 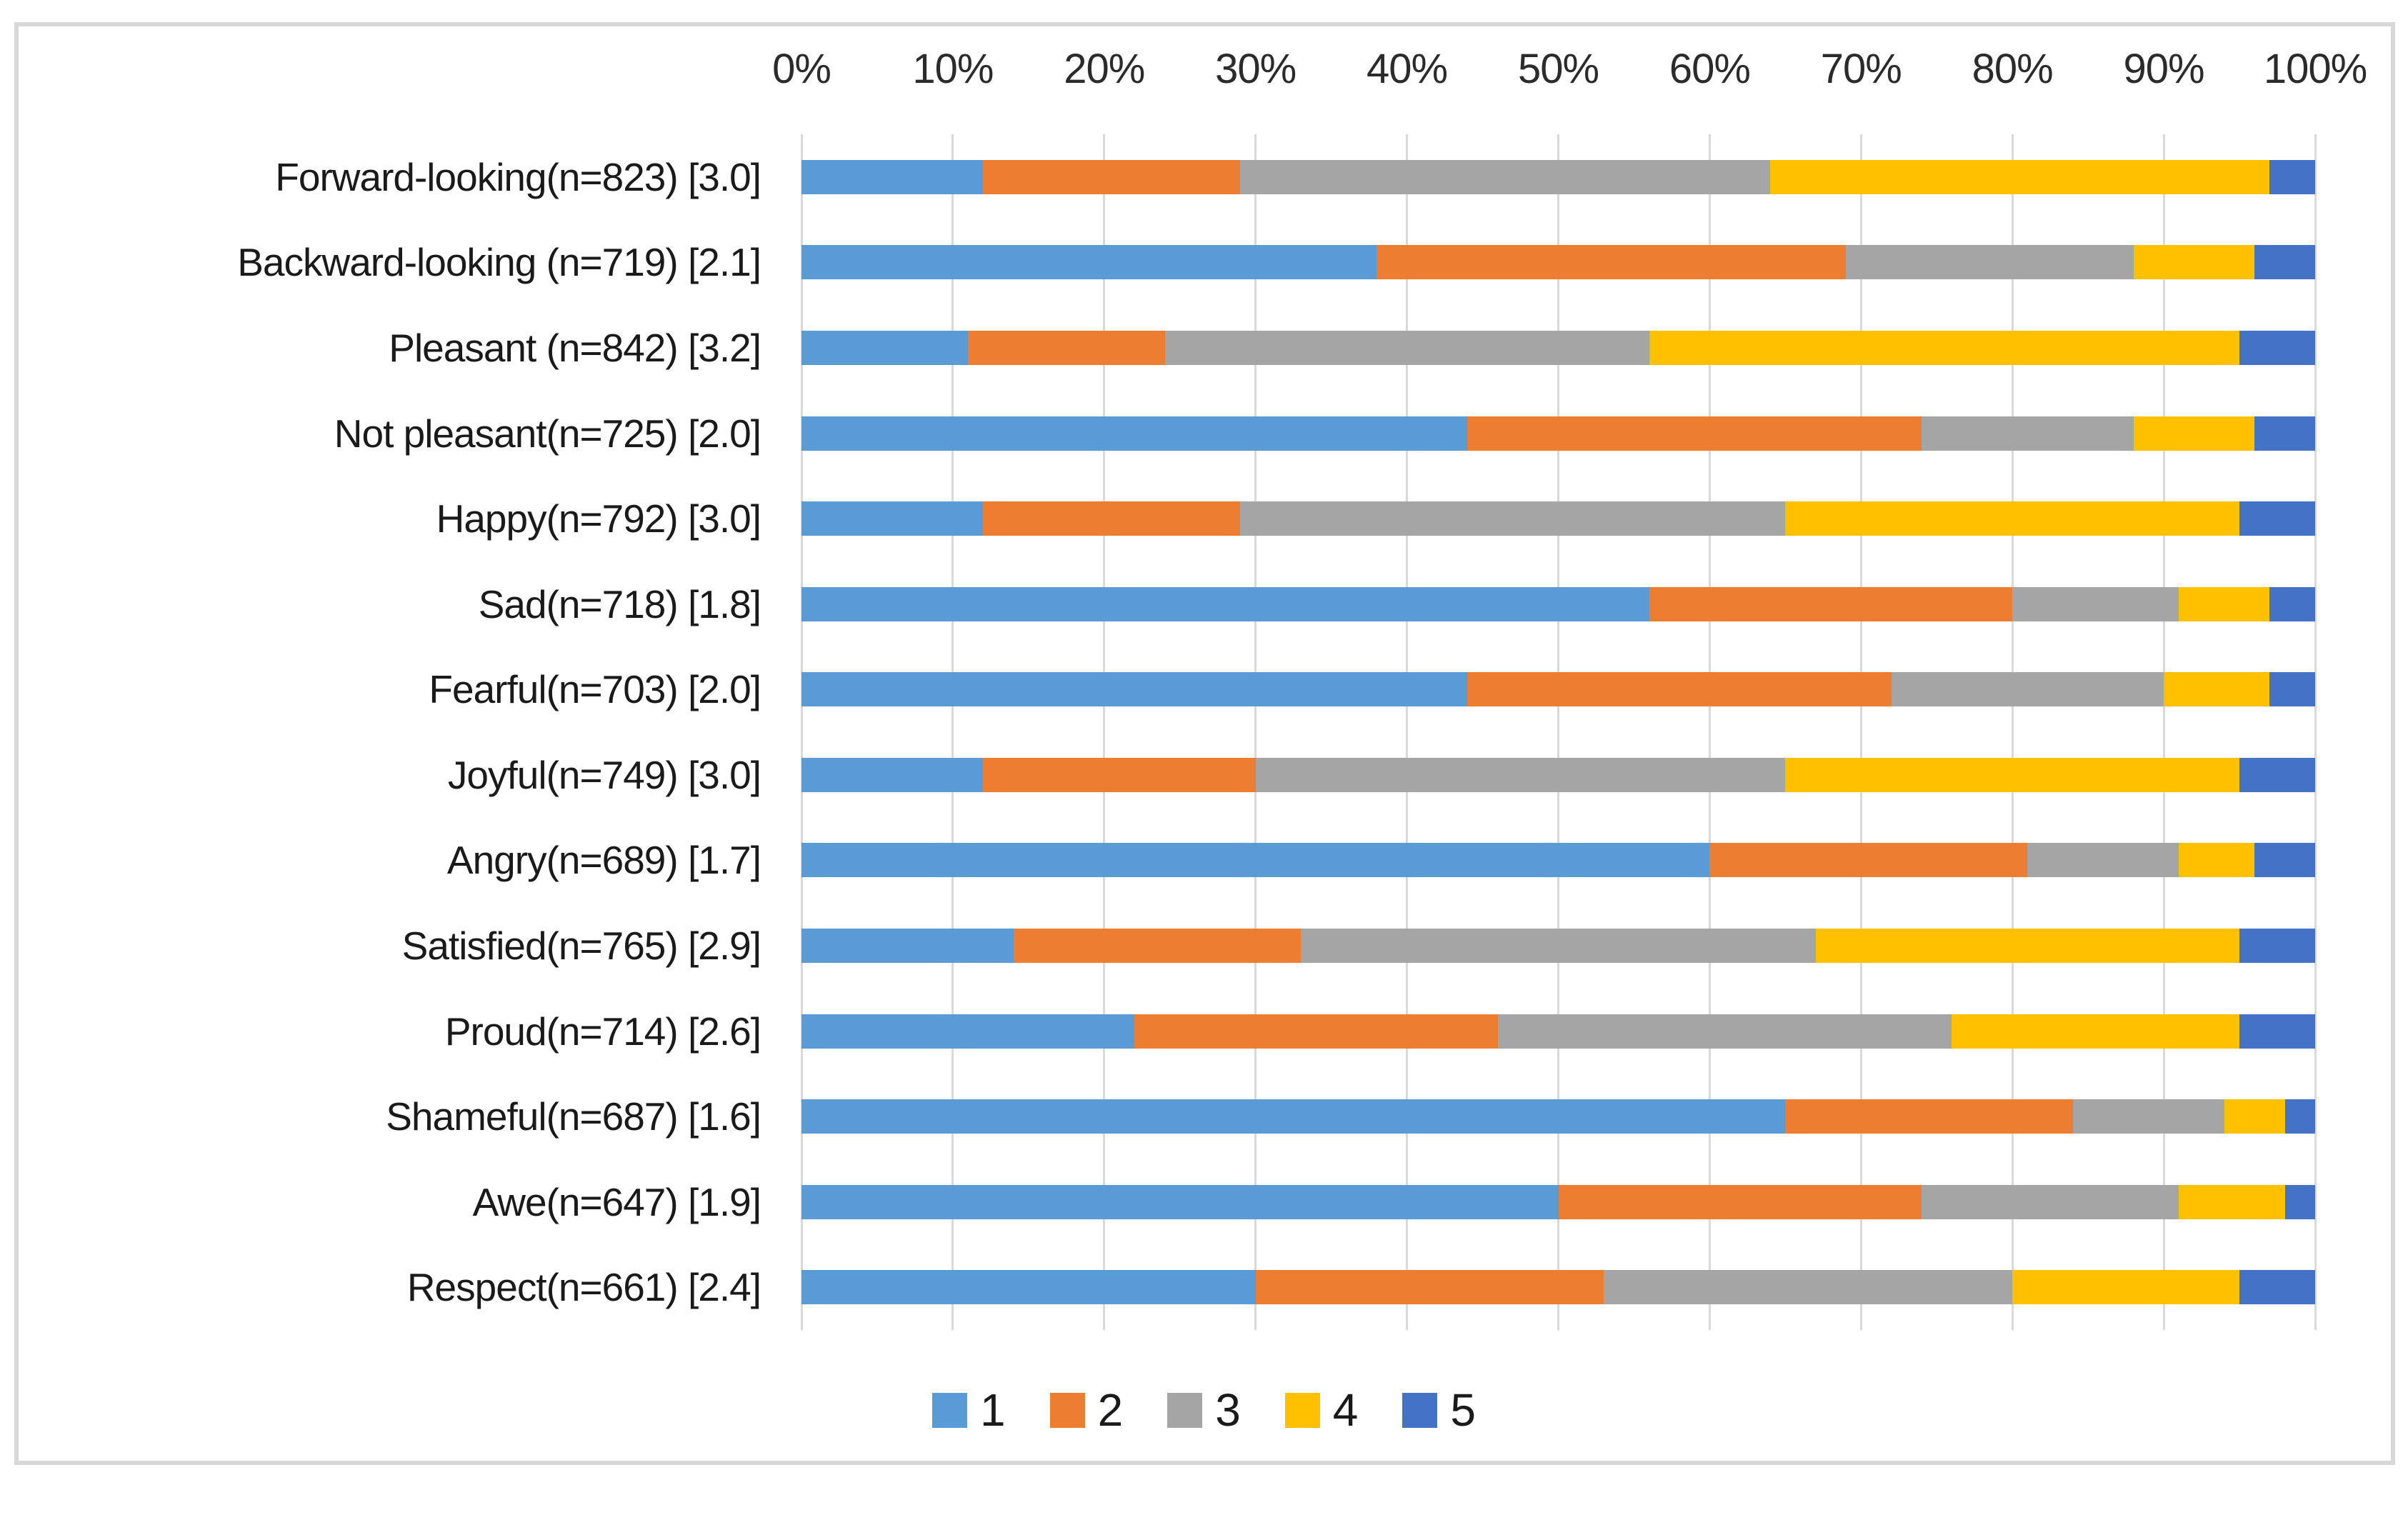 What do you see at coordinates (1228, 1410) in the screenshot?
I see `legend-label: 3` at bounding box center [1228, 1410].